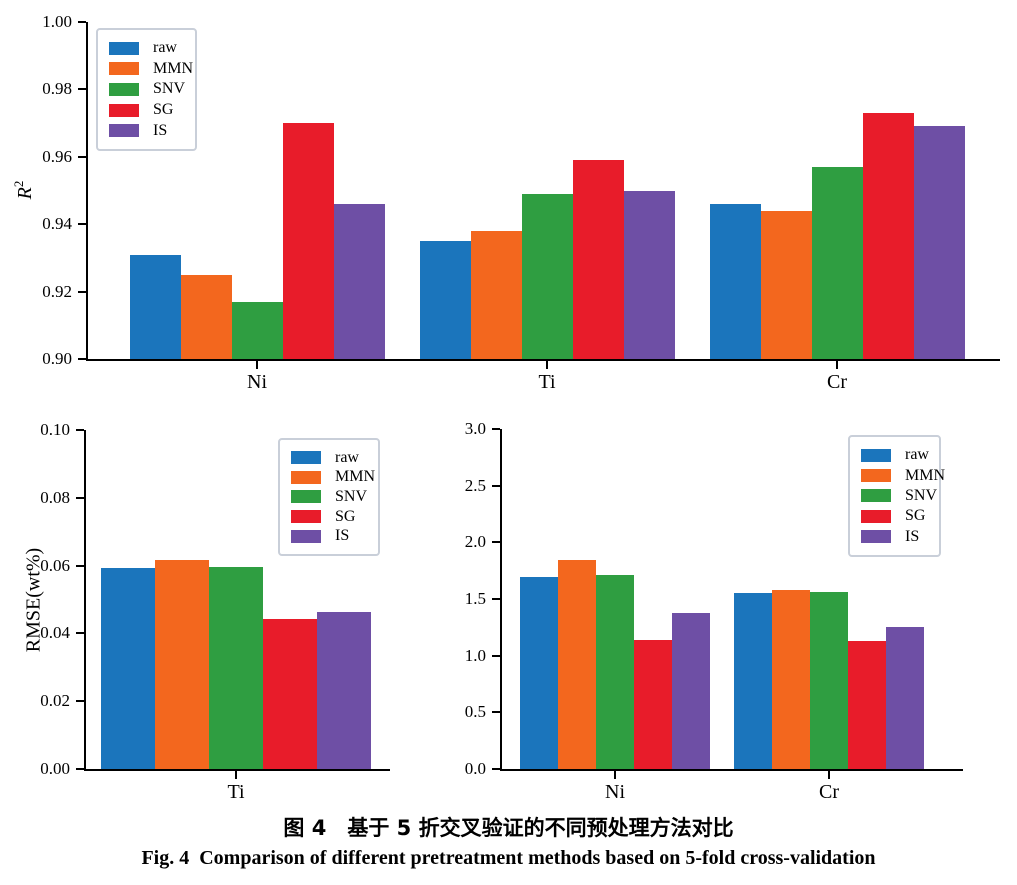 This screenshot has width=1017, height=885. What do you see at coordinates (475, 598) in the screenshot?
I see `y-tick-label: 1.5` at bounding box center [475, 598].